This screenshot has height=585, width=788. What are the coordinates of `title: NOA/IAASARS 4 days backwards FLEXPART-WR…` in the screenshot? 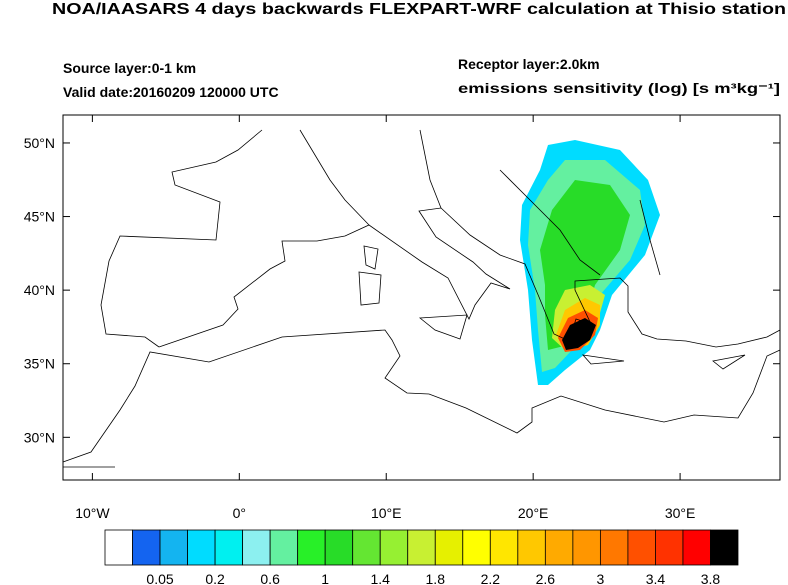 It's located at (419, 9).